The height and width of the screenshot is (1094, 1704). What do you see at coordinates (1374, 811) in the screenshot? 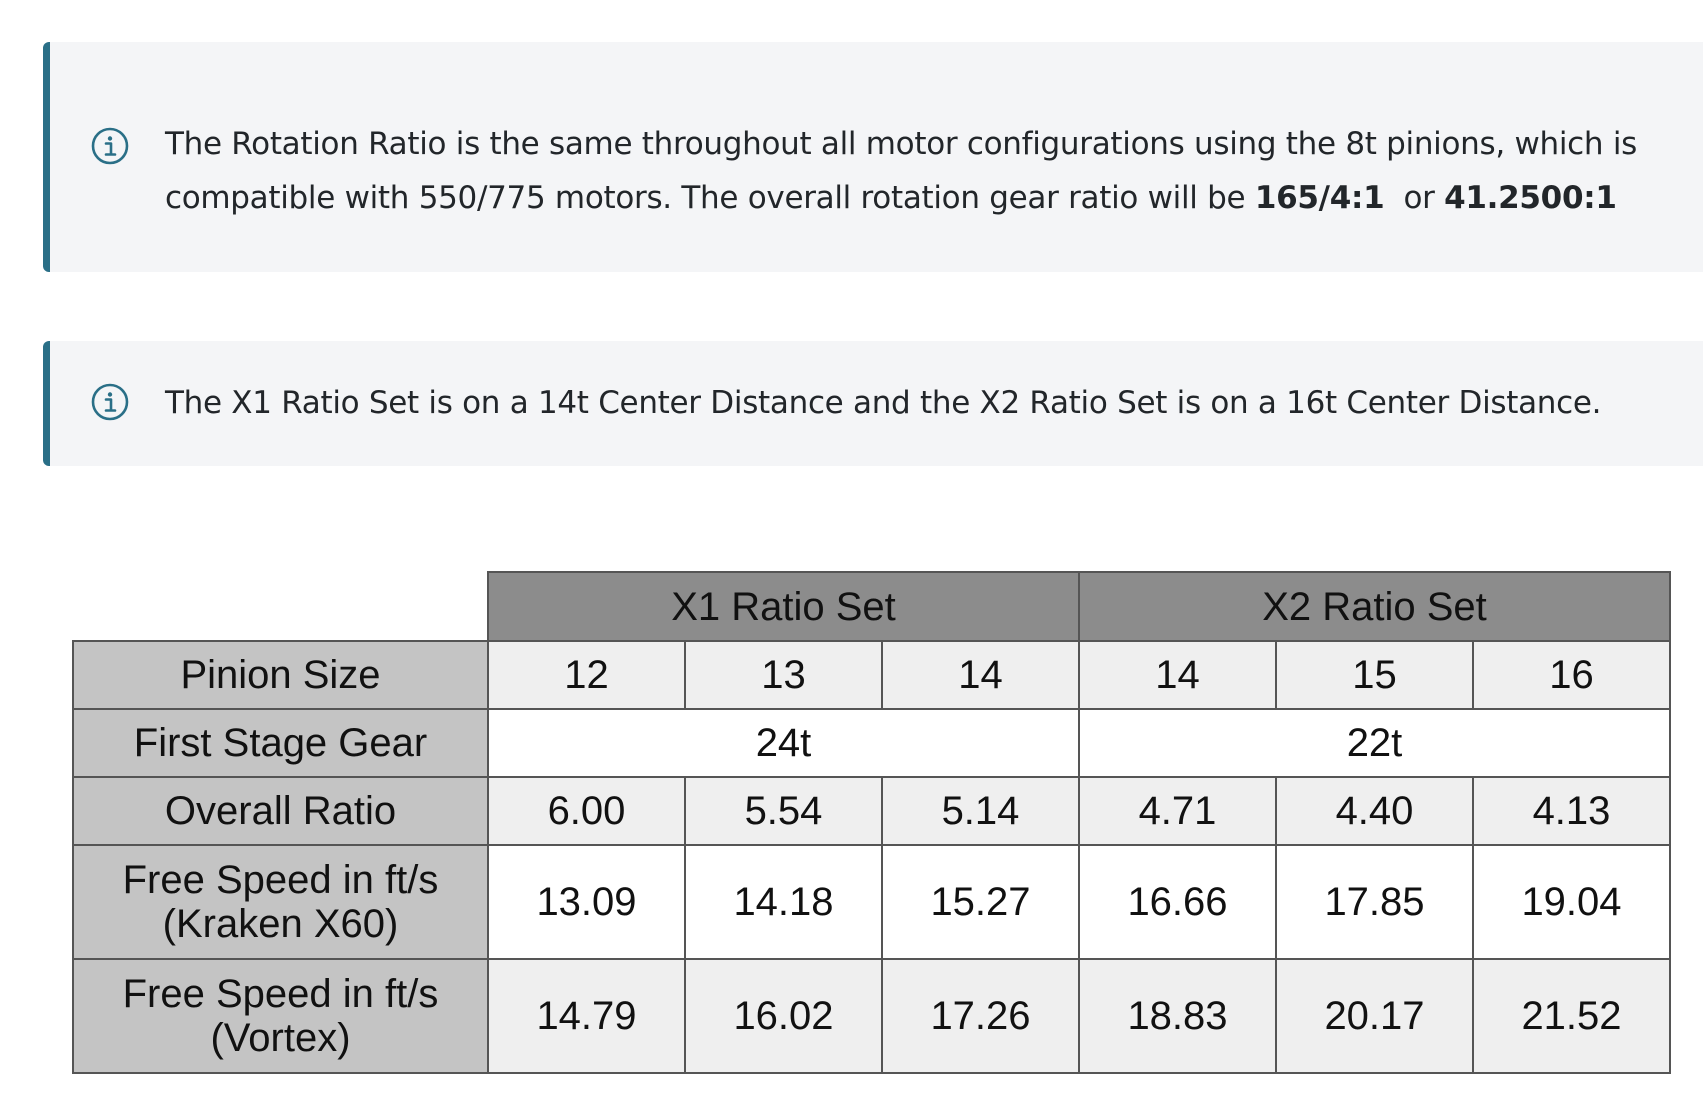
I see `table-cell: 4.40` at bounding box center [1374, 811].